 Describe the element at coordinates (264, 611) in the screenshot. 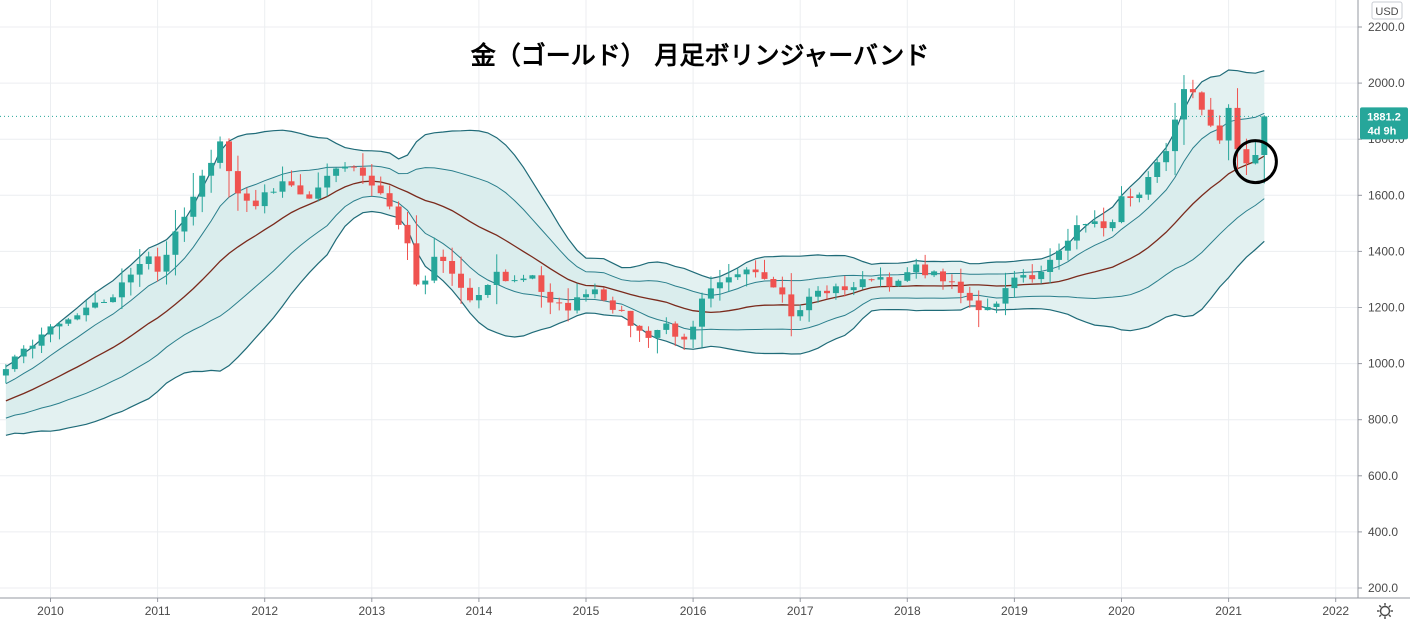

I see `x-tick-label: 2012` at that location.